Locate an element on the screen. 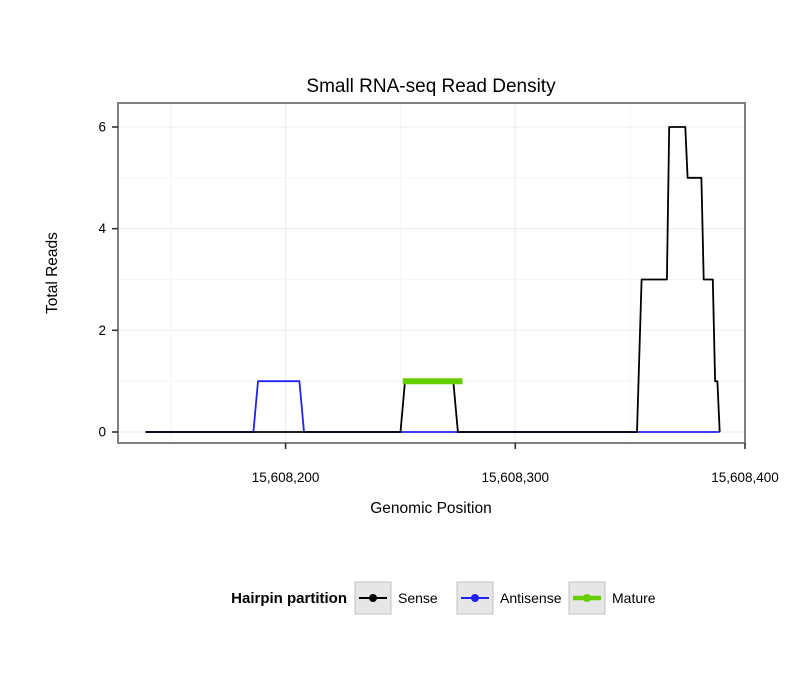 This screenshot has height=695, width=810. x-tick-label: 15,608,300 is located at coordinates (516, 477).